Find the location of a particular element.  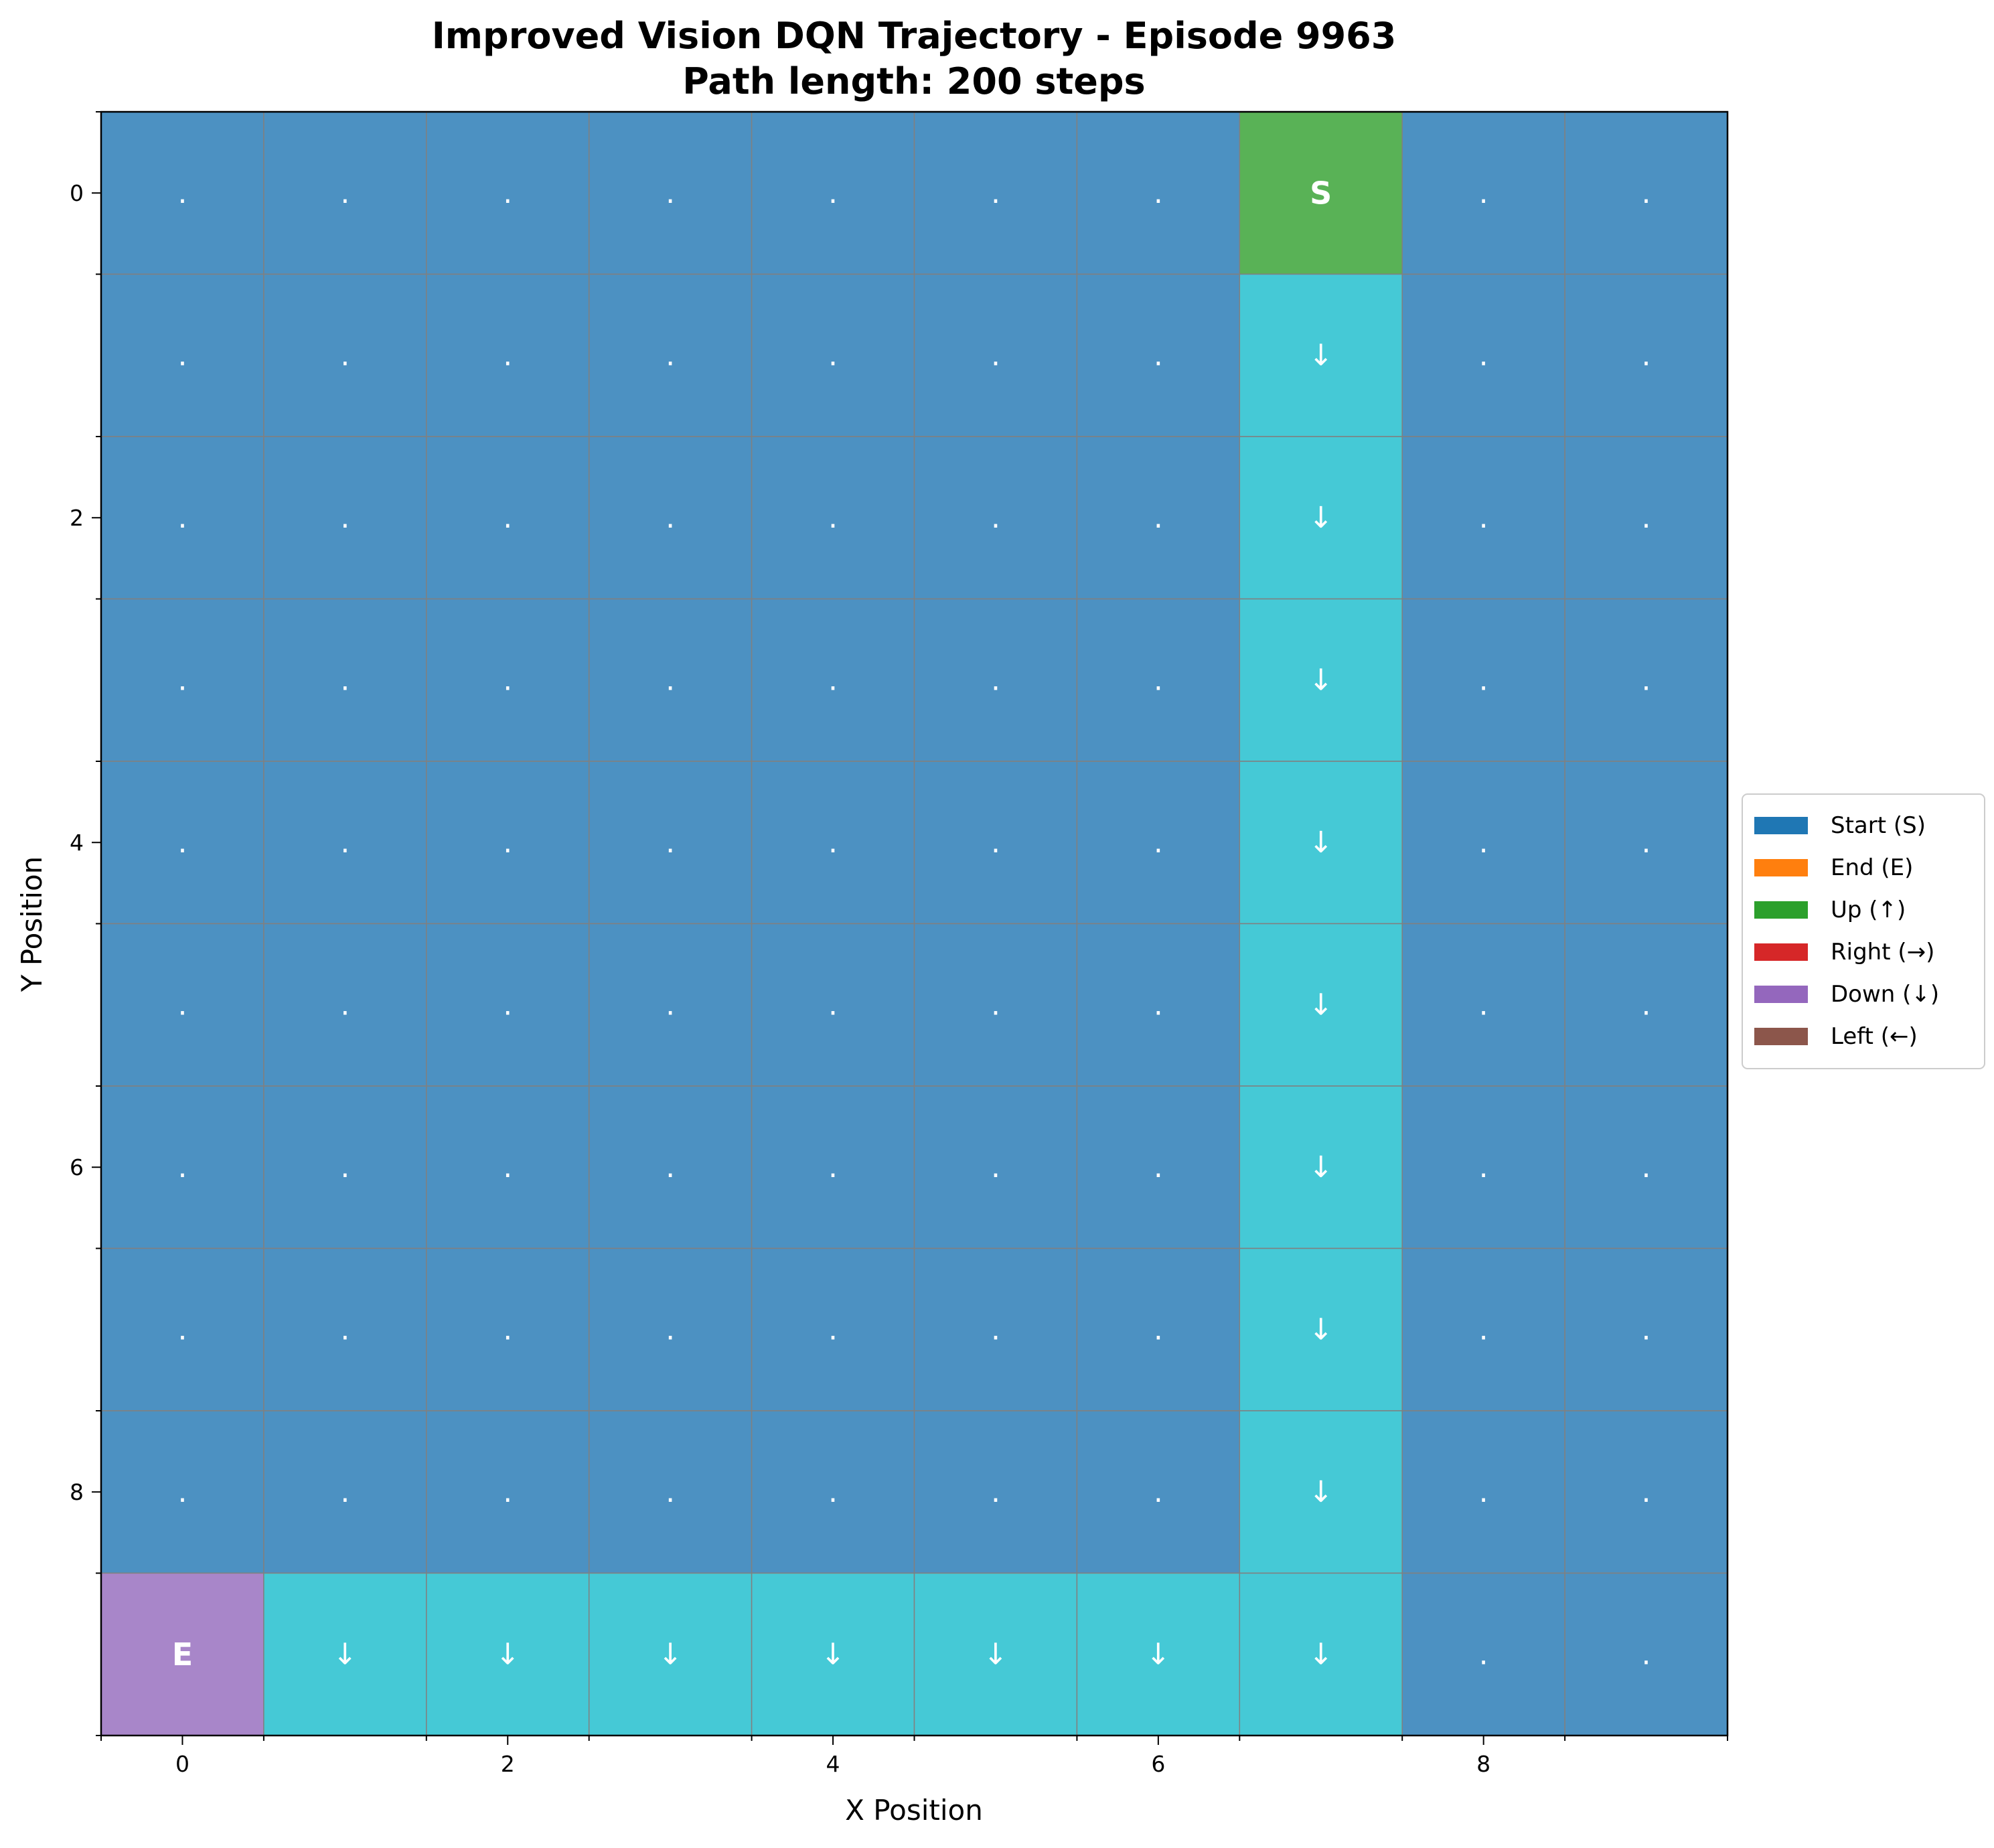

x-tick-label: 8 is located at coordinates (1483, 1764).